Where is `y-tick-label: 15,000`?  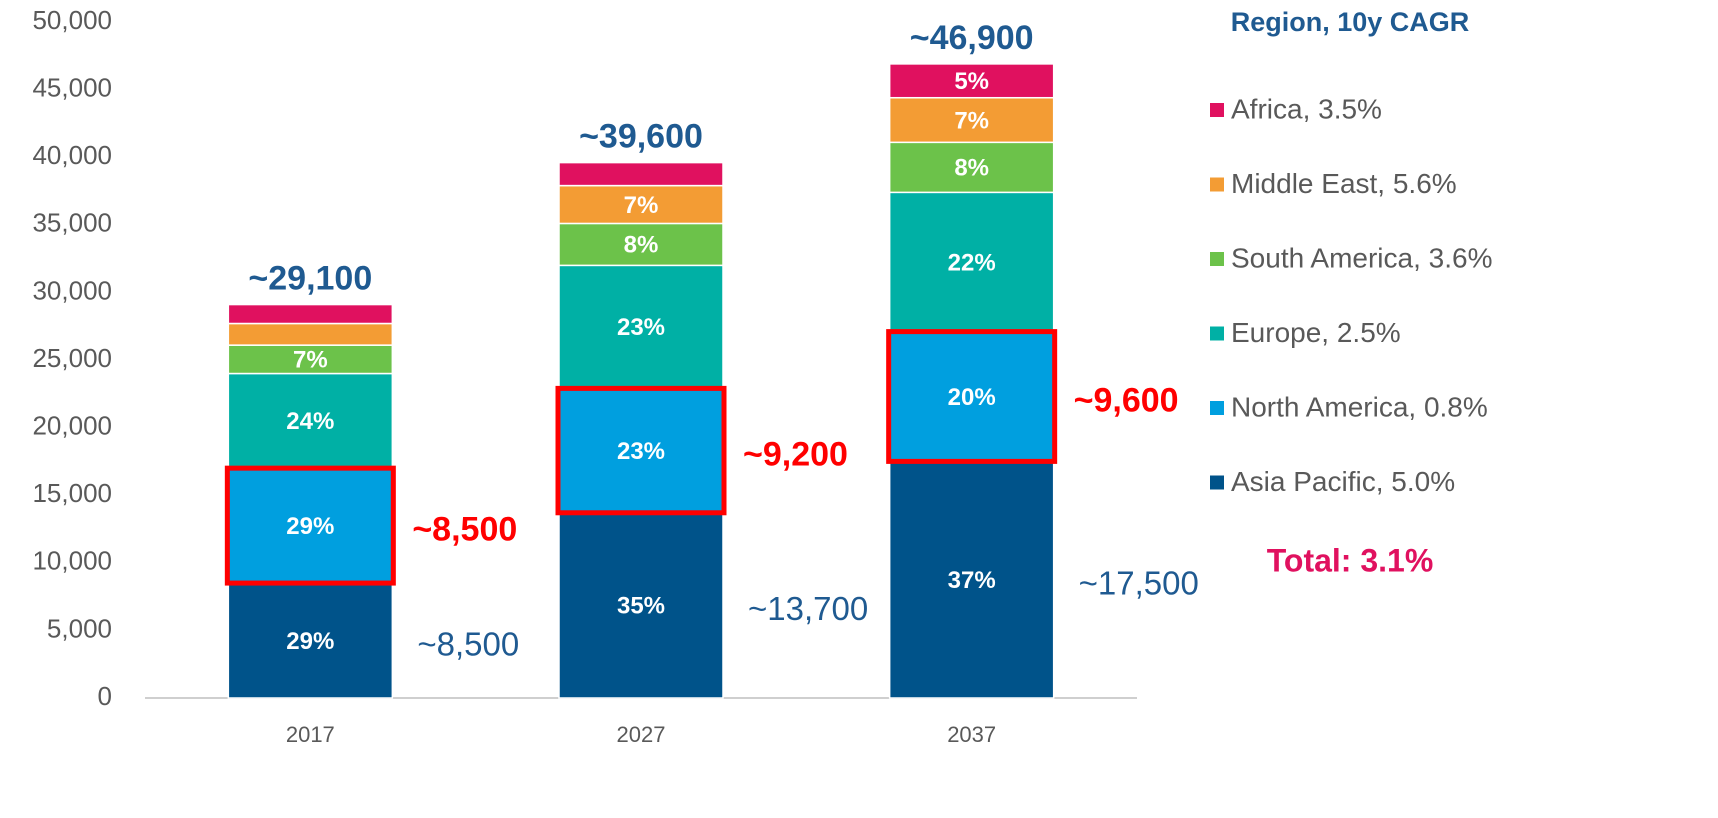
y-tick-label: 15,000 is located at coordinates (72, 493).